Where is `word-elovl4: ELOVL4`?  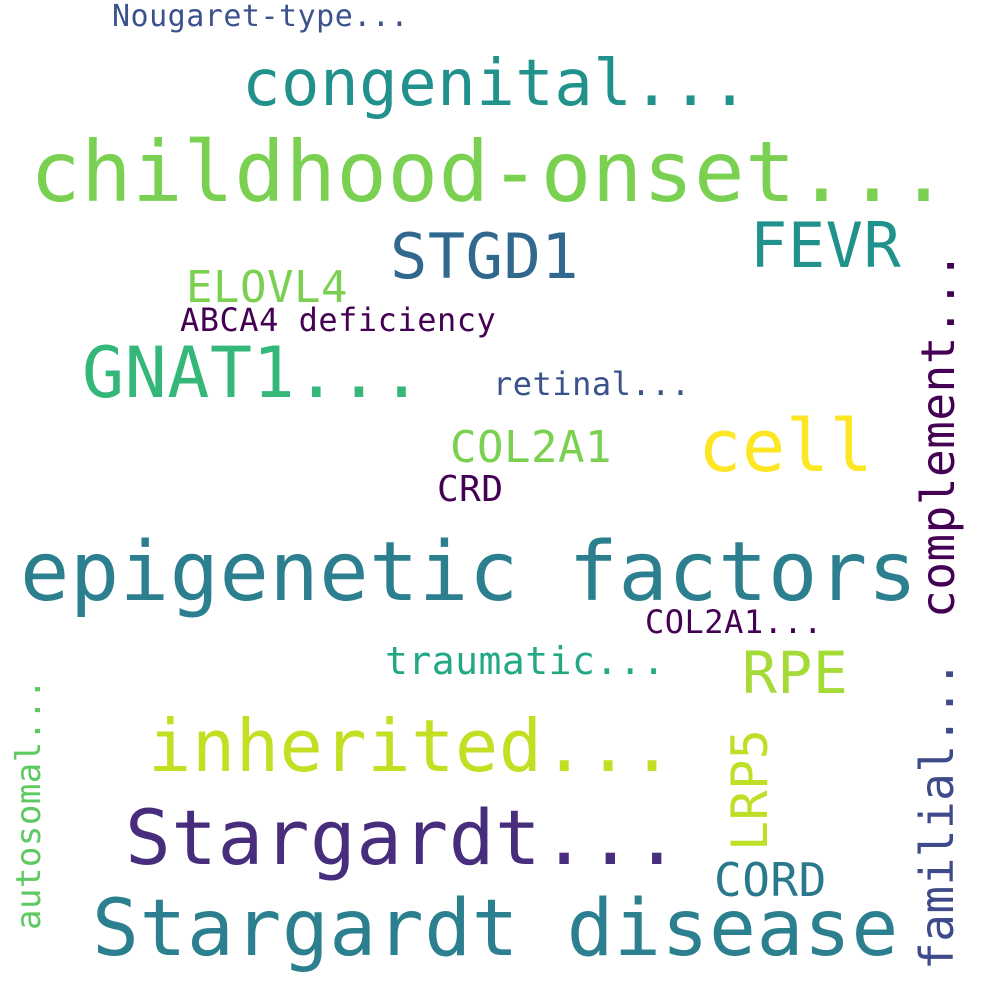 word-elovl4: ELOVL4 is located at coordinates (267, 287).